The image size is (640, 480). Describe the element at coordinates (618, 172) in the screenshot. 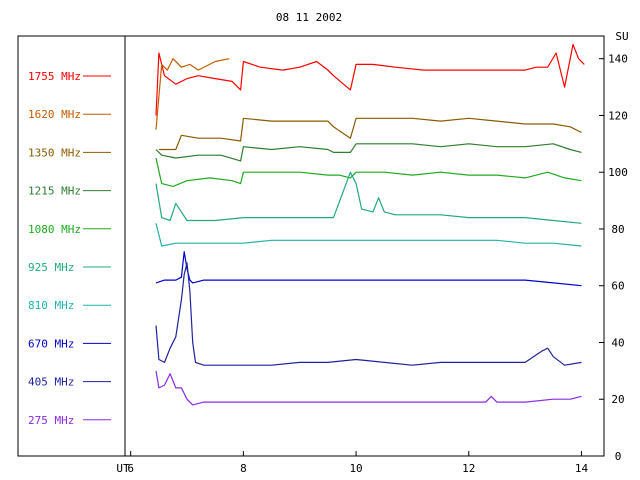

I see `y-tick-label: 100` at that location.